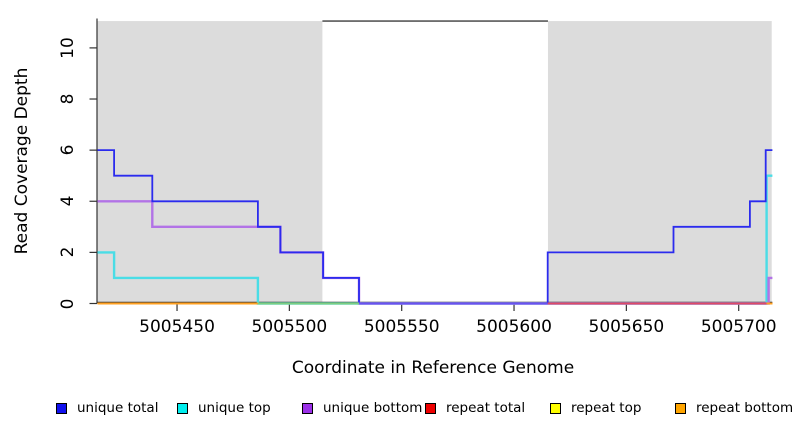 The width and height of the screenshot is (792, 432). Describe the element at coordinates (68, 252) in the screenshot. I see `y-tick-label: 2` at that location.